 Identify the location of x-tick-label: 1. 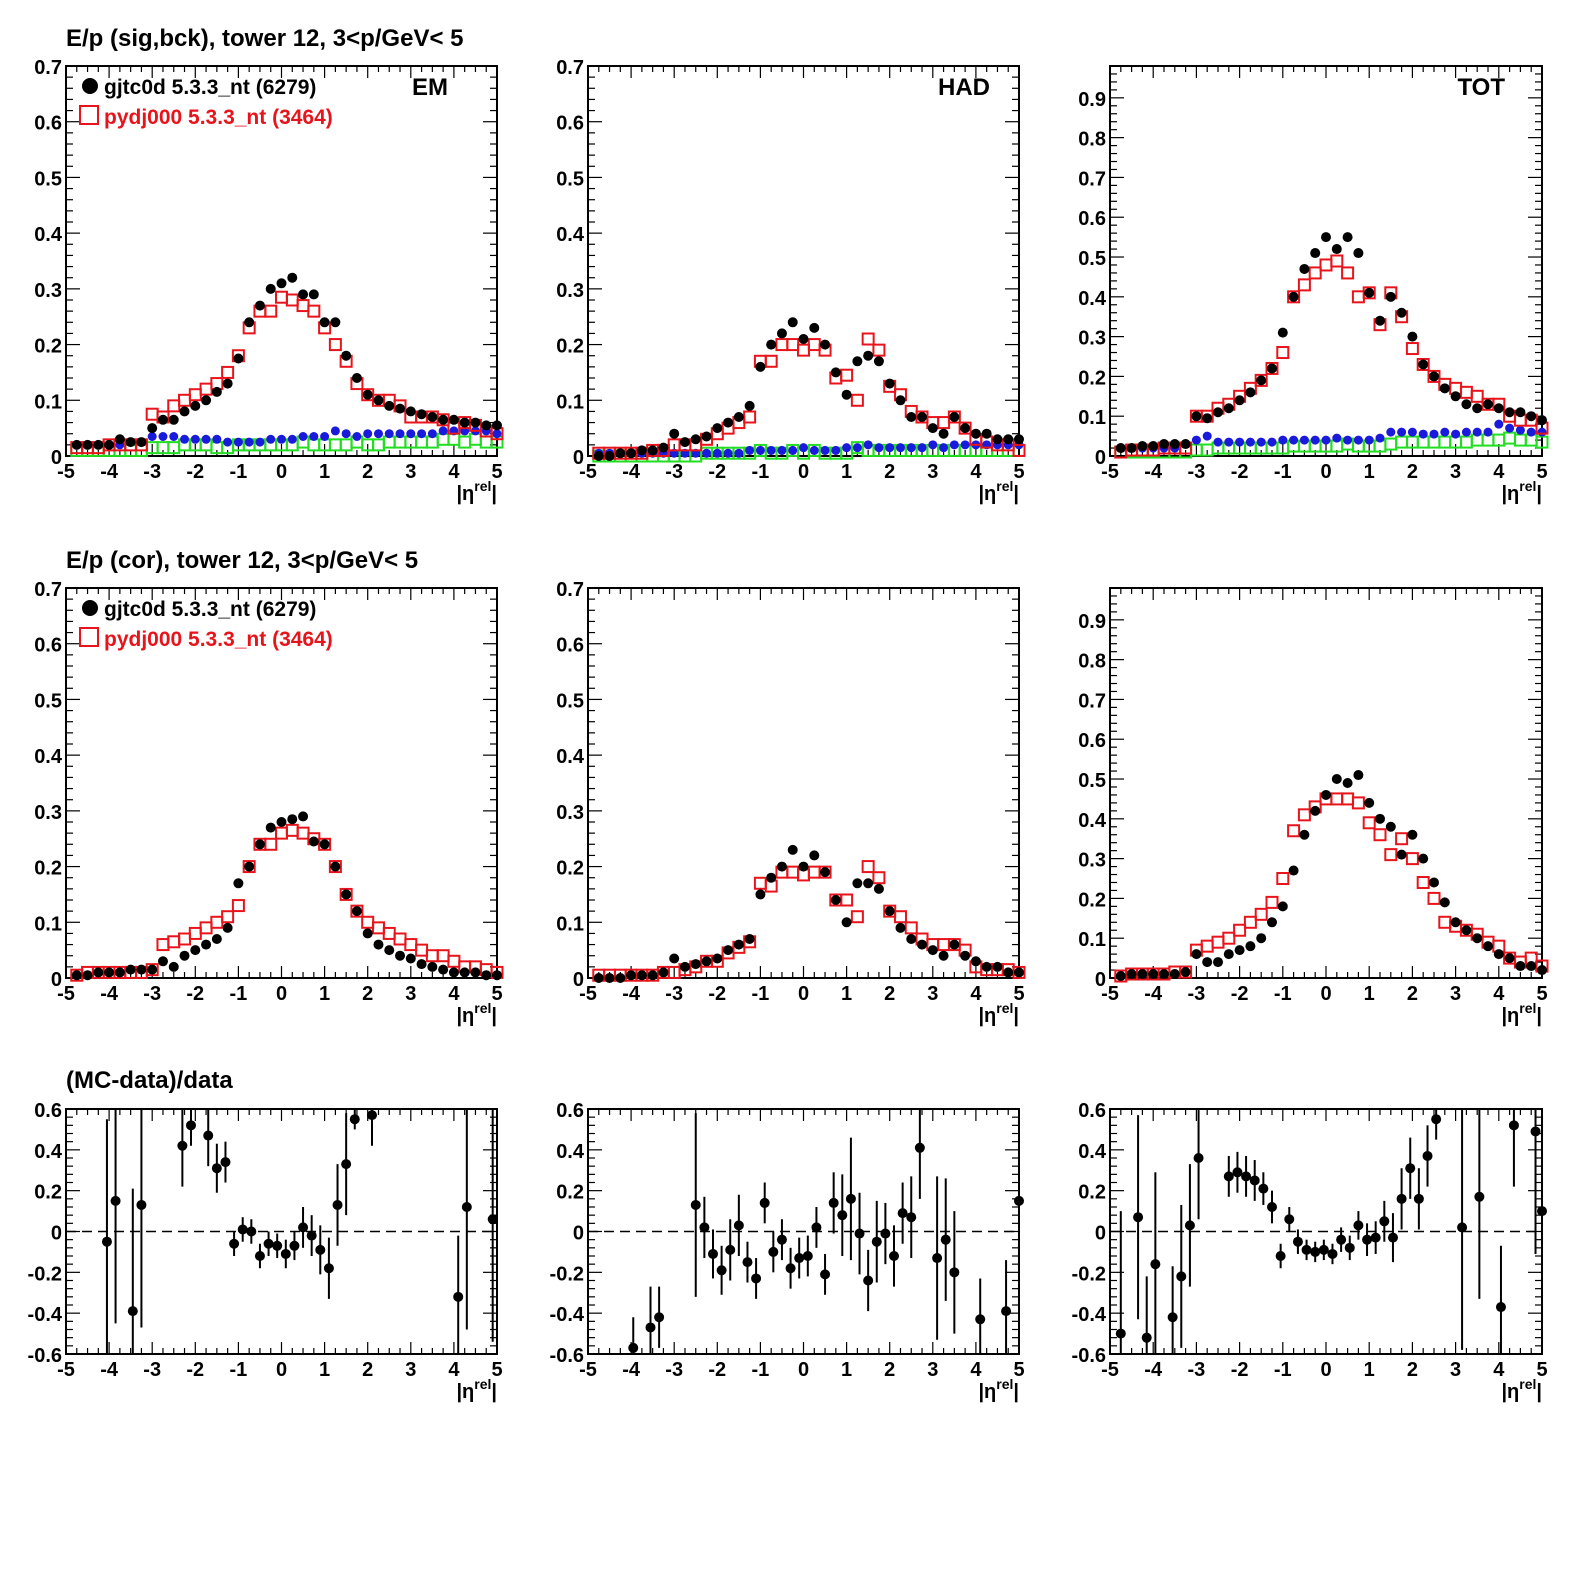
(324, 1370).